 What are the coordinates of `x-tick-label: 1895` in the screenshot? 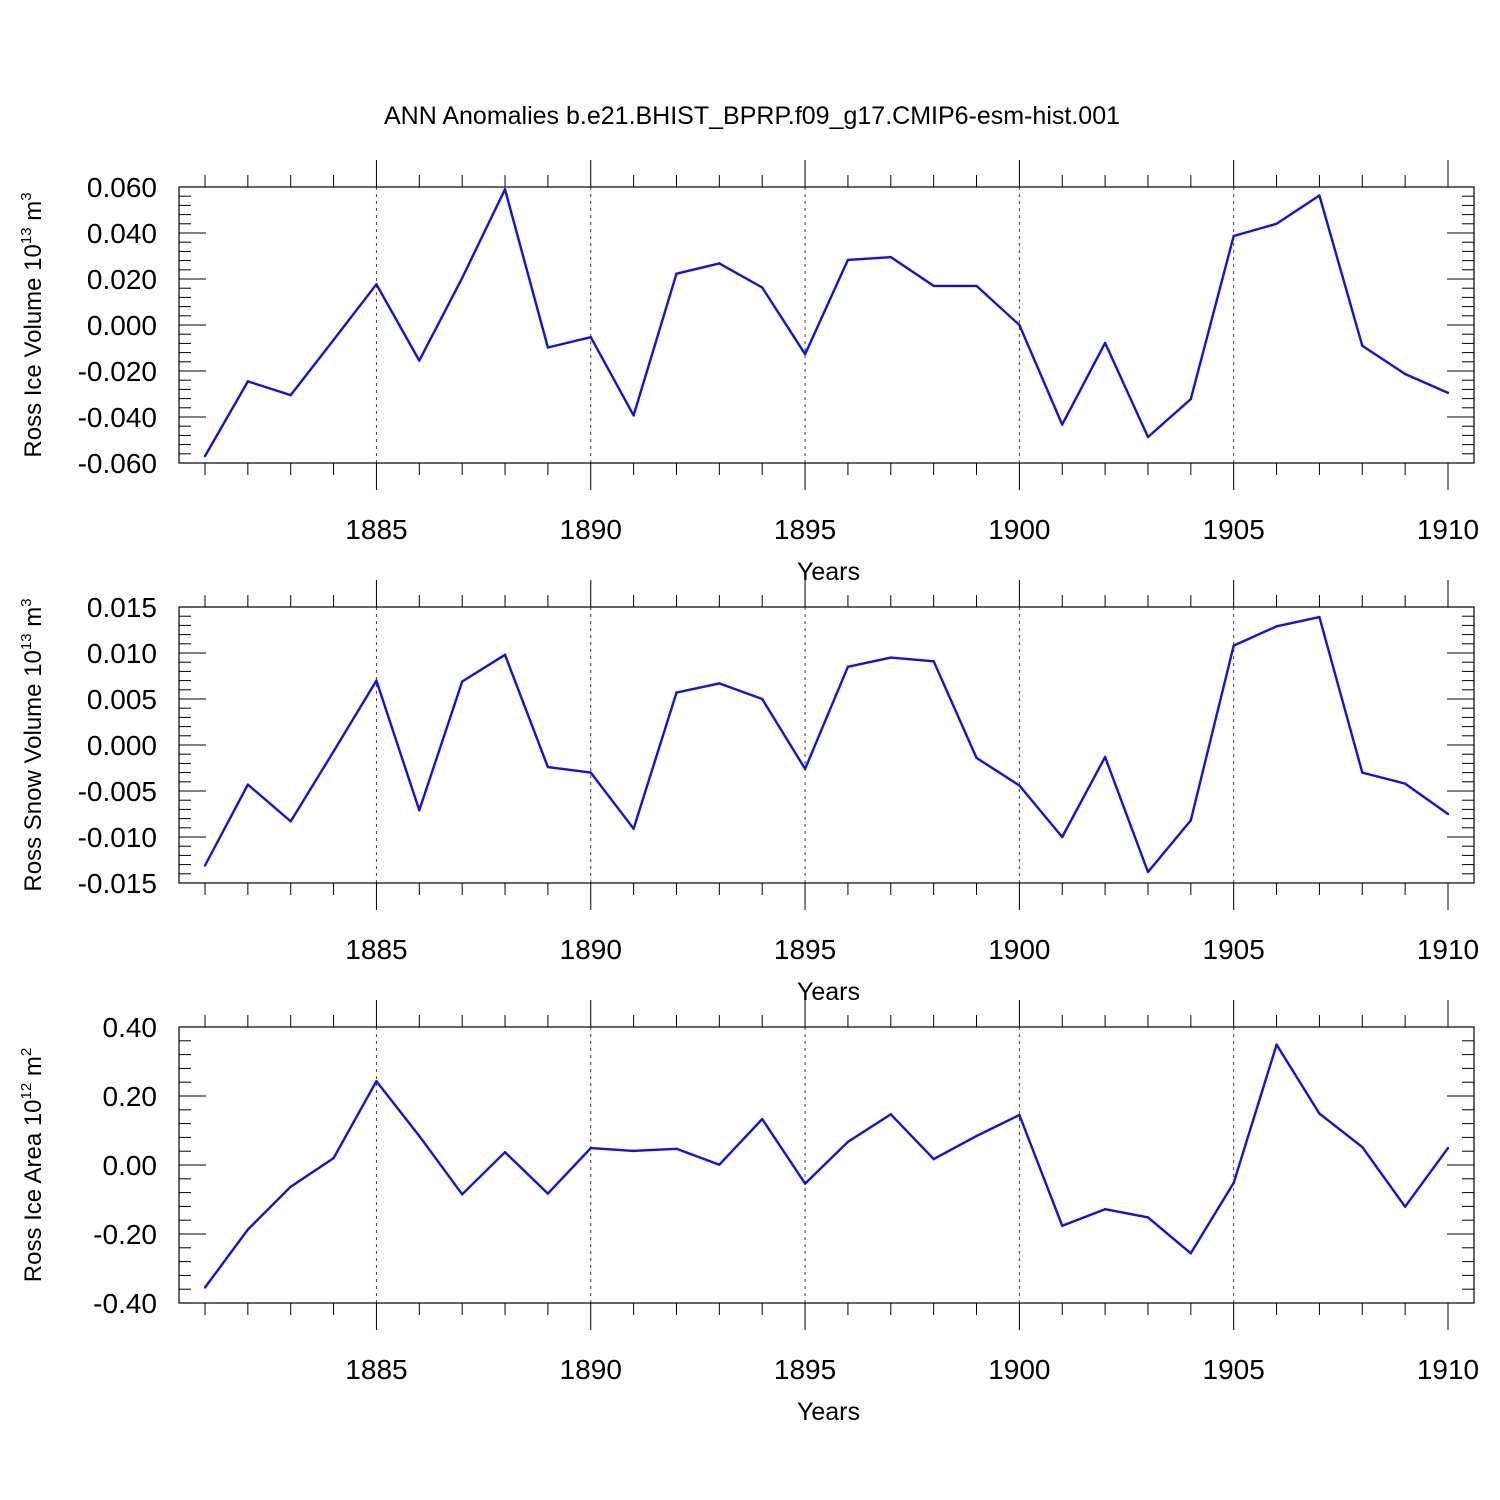 It's located at (805, 529).